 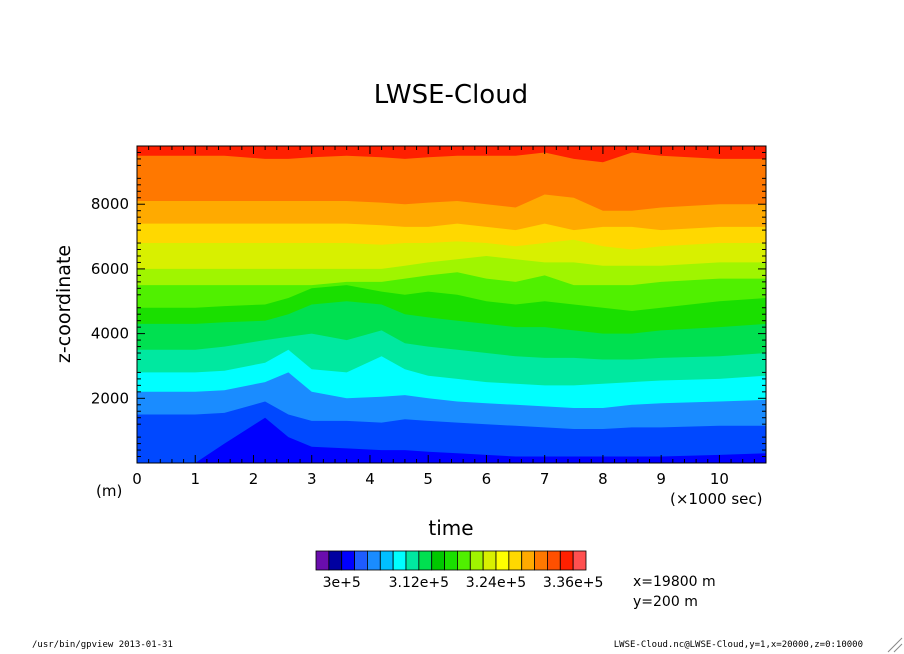 I want to click on x-tick-label: 8, so click(x=603, y=479).